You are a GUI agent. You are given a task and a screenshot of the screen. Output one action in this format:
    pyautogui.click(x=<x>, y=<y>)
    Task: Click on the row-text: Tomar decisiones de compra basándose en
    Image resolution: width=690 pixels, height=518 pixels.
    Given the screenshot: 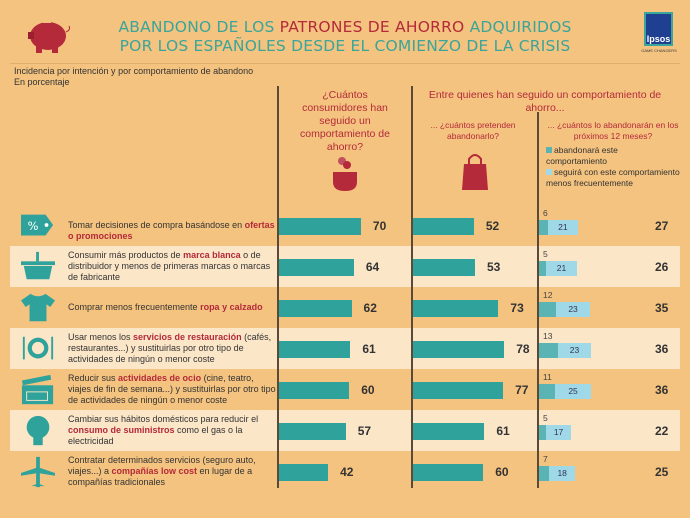 What is the action you would take?
    pyautogui.click(x=156, y=224)
    